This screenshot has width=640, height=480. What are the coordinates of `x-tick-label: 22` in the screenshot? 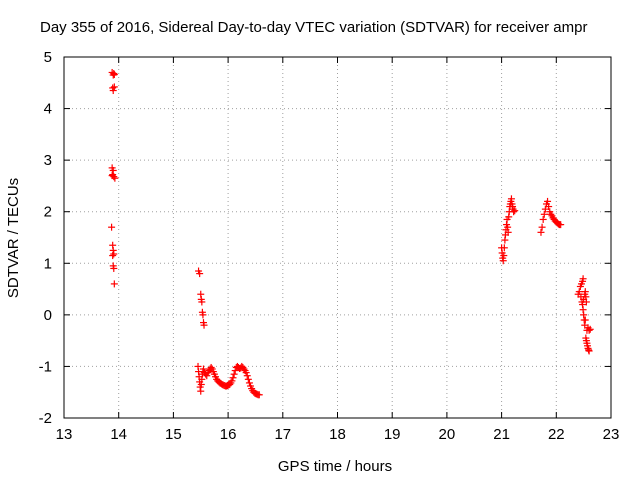 It's located at (556, 434).